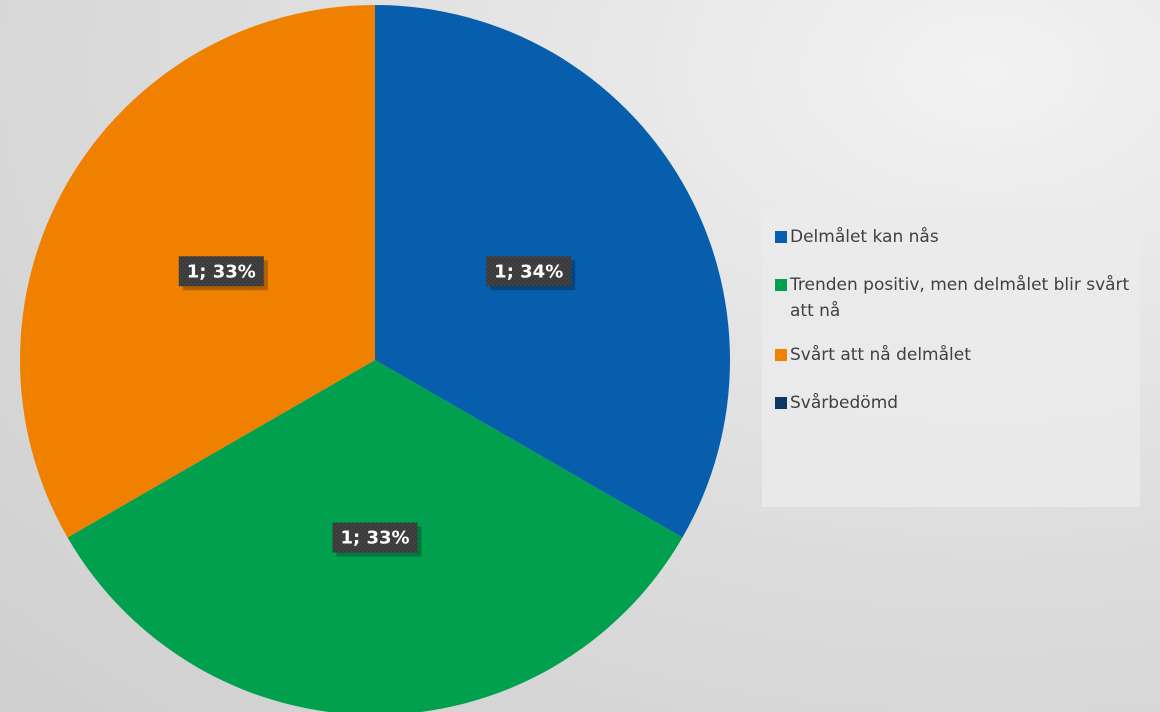 This screenshot has width=1160, height=712. I want to click on legend-label: Delmålet kan nås, so click(864, 237).